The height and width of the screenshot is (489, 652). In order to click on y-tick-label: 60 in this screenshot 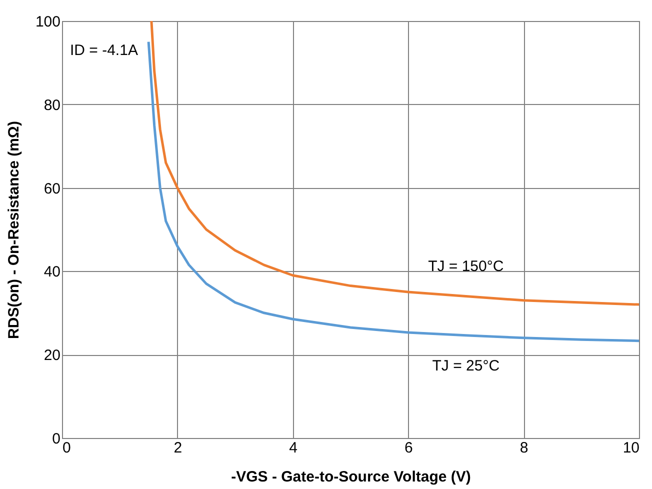, I will do `click(52, 189)`.